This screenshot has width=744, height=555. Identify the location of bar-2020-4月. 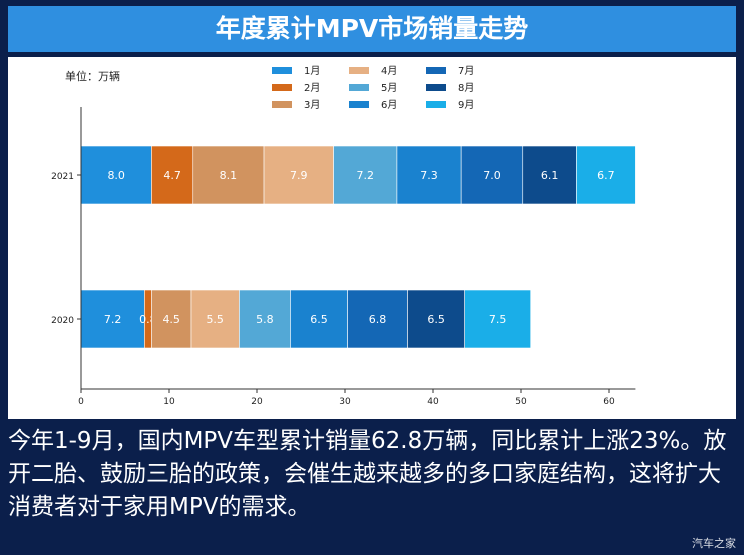
(215, 319).